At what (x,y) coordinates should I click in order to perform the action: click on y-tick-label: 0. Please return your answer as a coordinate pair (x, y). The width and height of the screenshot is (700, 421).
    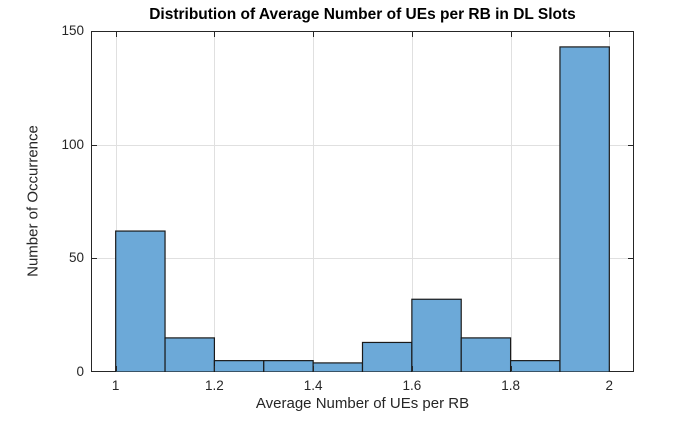
    Looking at the image, I should click on (80, 371).